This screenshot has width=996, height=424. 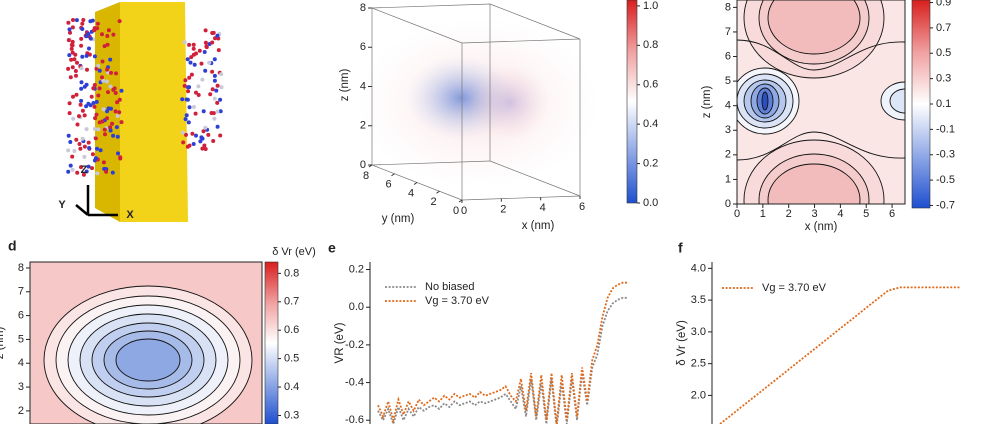 I want to click on data-line, so click(x=502, y=352).